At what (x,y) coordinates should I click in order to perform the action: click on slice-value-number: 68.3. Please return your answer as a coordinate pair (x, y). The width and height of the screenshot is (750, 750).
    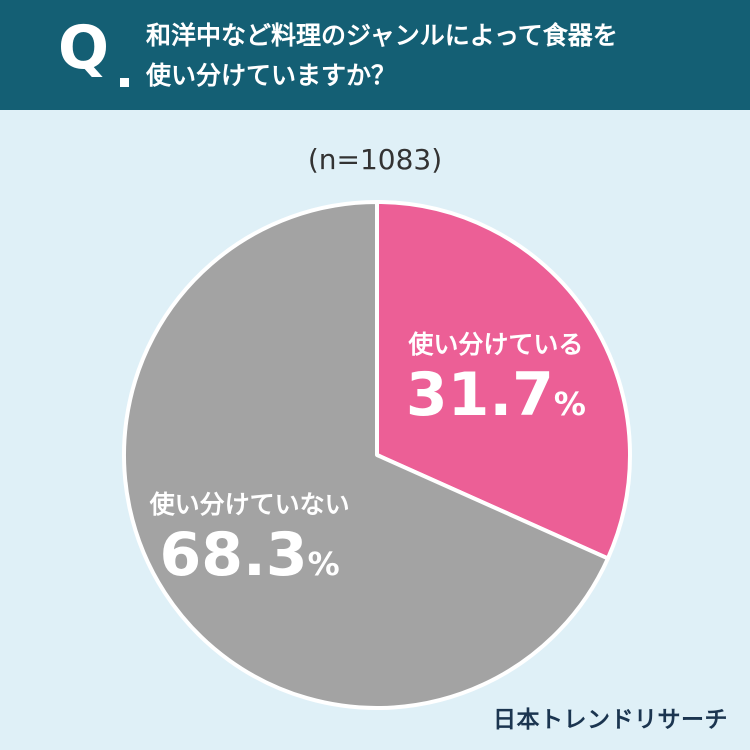
    Looking at the image, I should click on (233, 554).